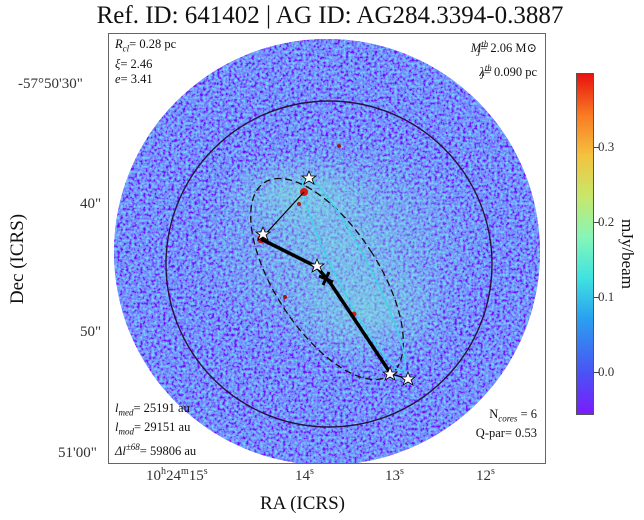 This screenshot has height=520, width=644. Describe the element at coordinates (606, 296) in the screenshot. I see `colorbar-tick-label: 0.1` at that location.